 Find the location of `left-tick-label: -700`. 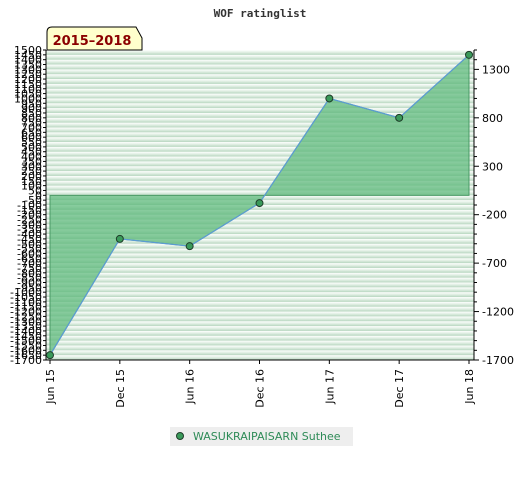

left-tick-label: -700 is located at coordinates (29, 263).